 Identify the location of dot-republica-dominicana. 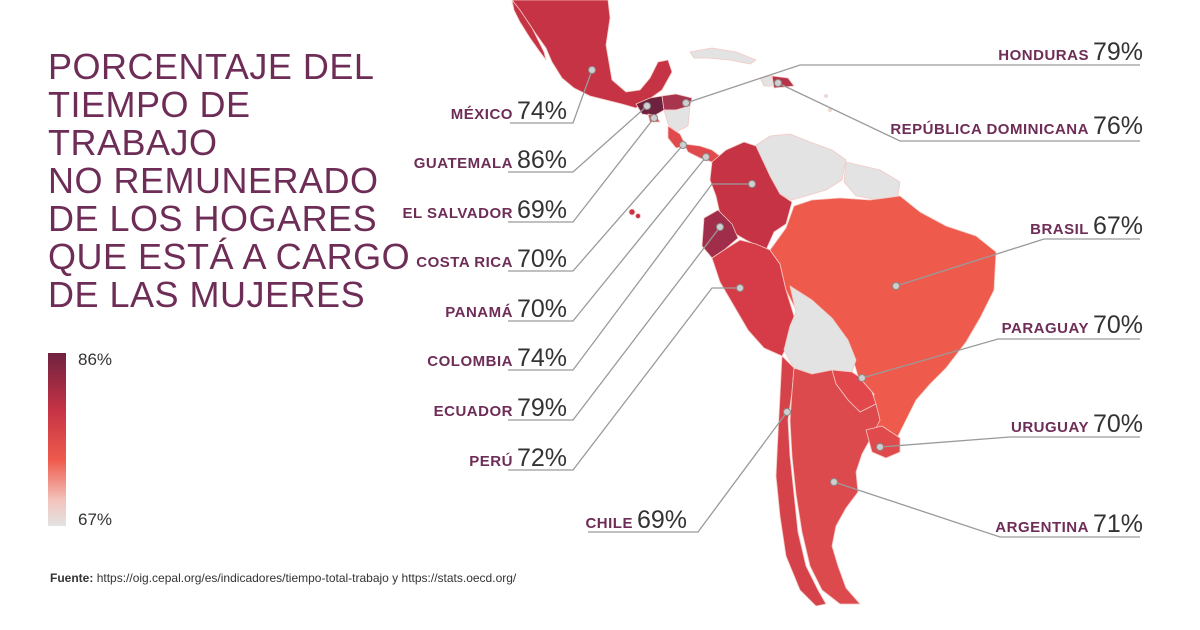
(778, 83).